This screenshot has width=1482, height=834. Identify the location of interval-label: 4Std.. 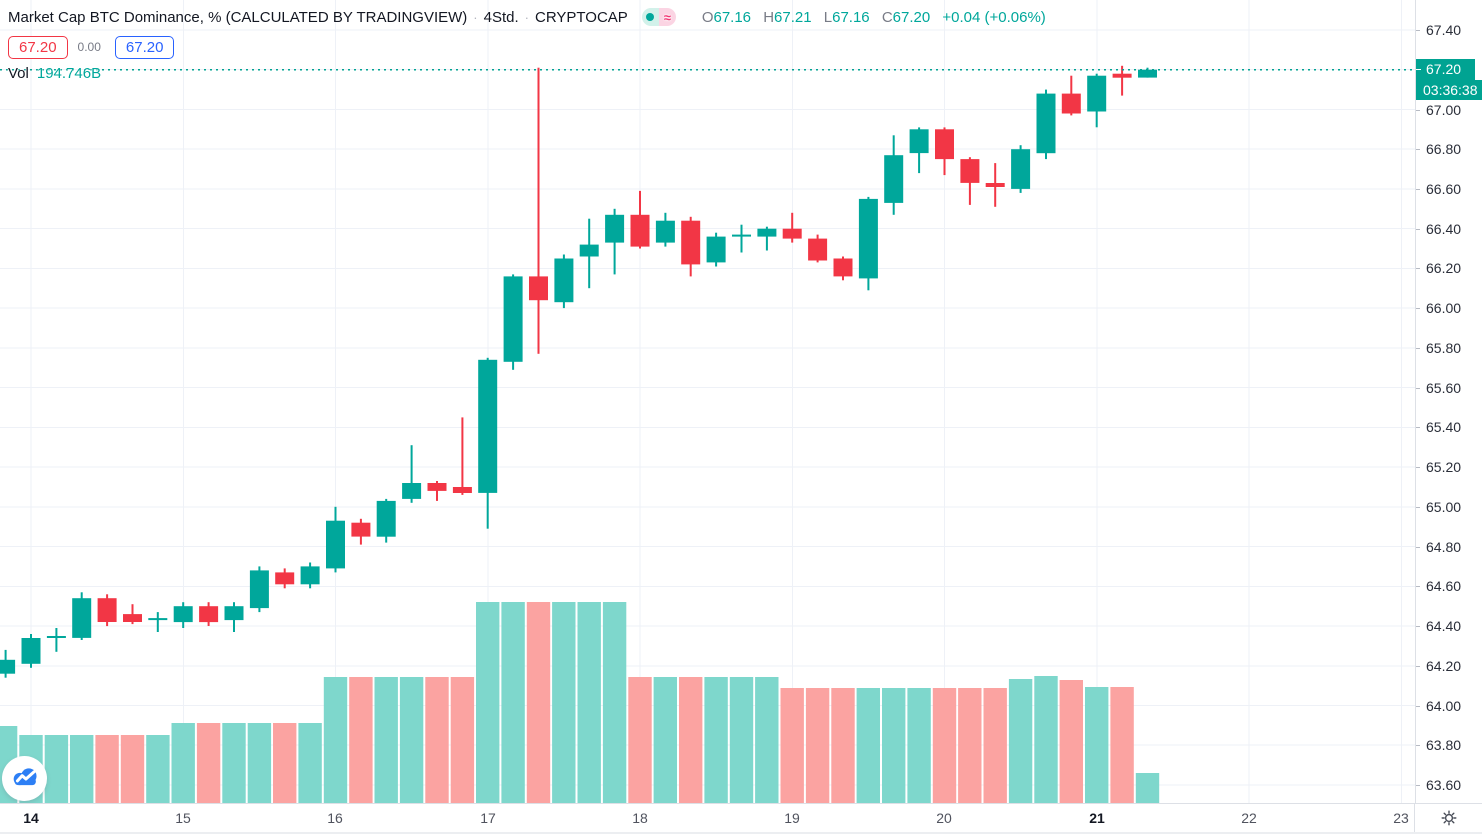
(501, 17).